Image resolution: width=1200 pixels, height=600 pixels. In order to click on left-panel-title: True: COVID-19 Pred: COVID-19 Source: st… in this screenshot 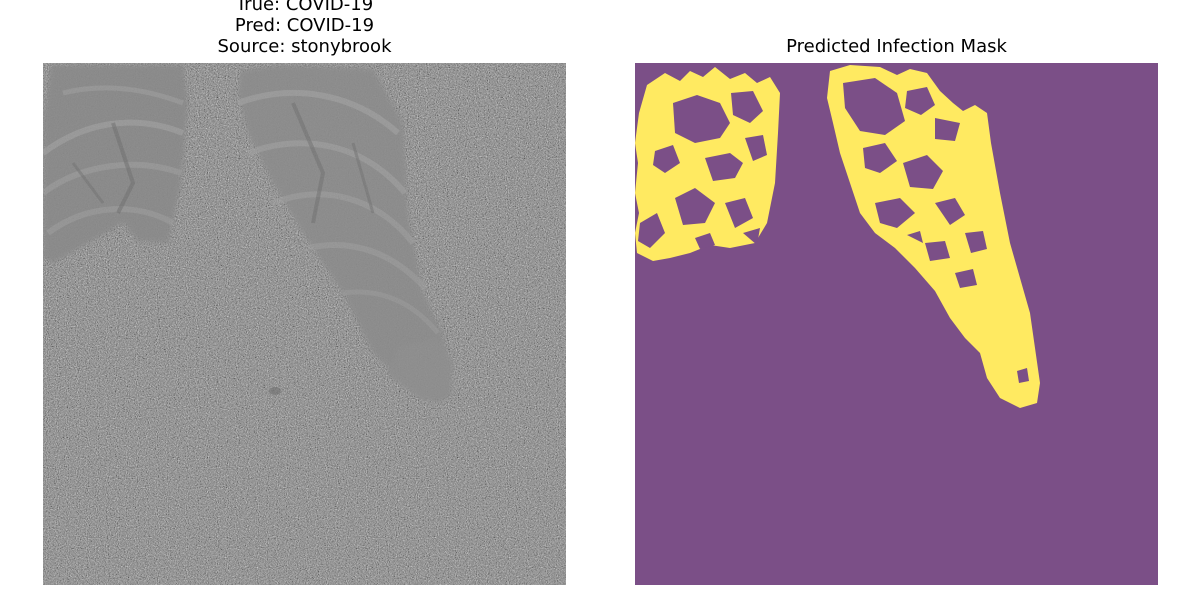, I will do `click(304, 28)`.